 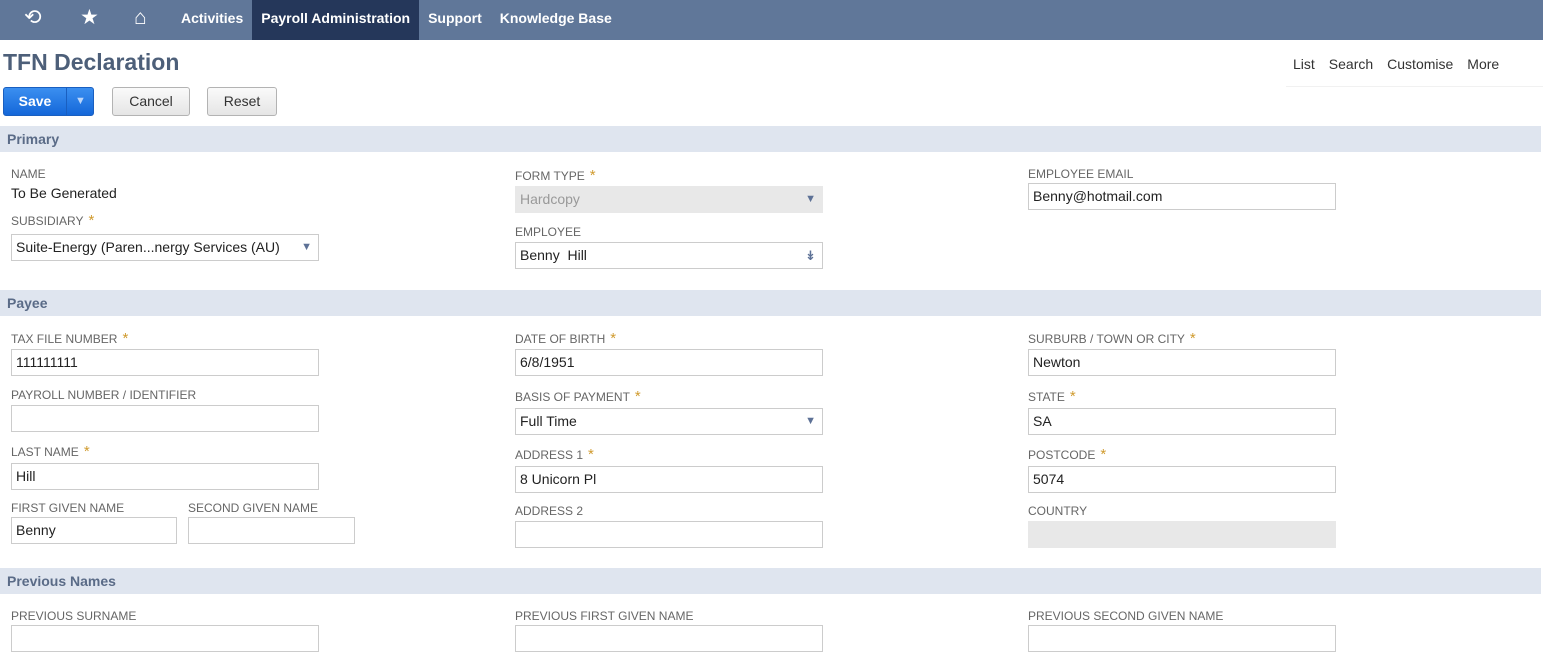 I want to click on previous-first-name-label: PREVIOUS FIRST GIVEN NAME, so click(x=604, y=616).